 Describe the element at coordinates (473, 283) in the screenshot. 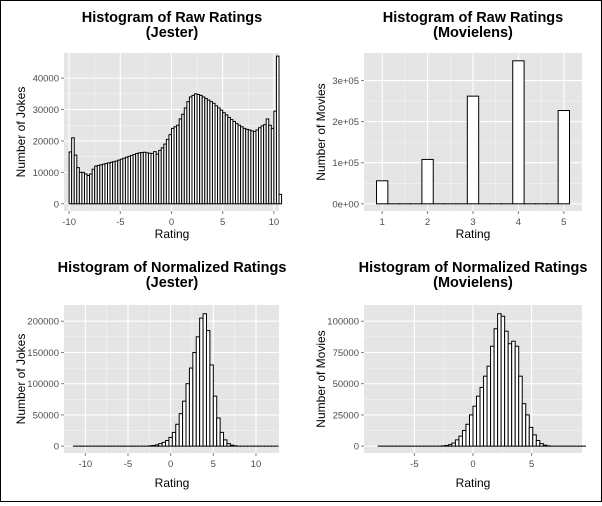

I see `movielens-normalized-subtitle: (Movielens)` at that location.